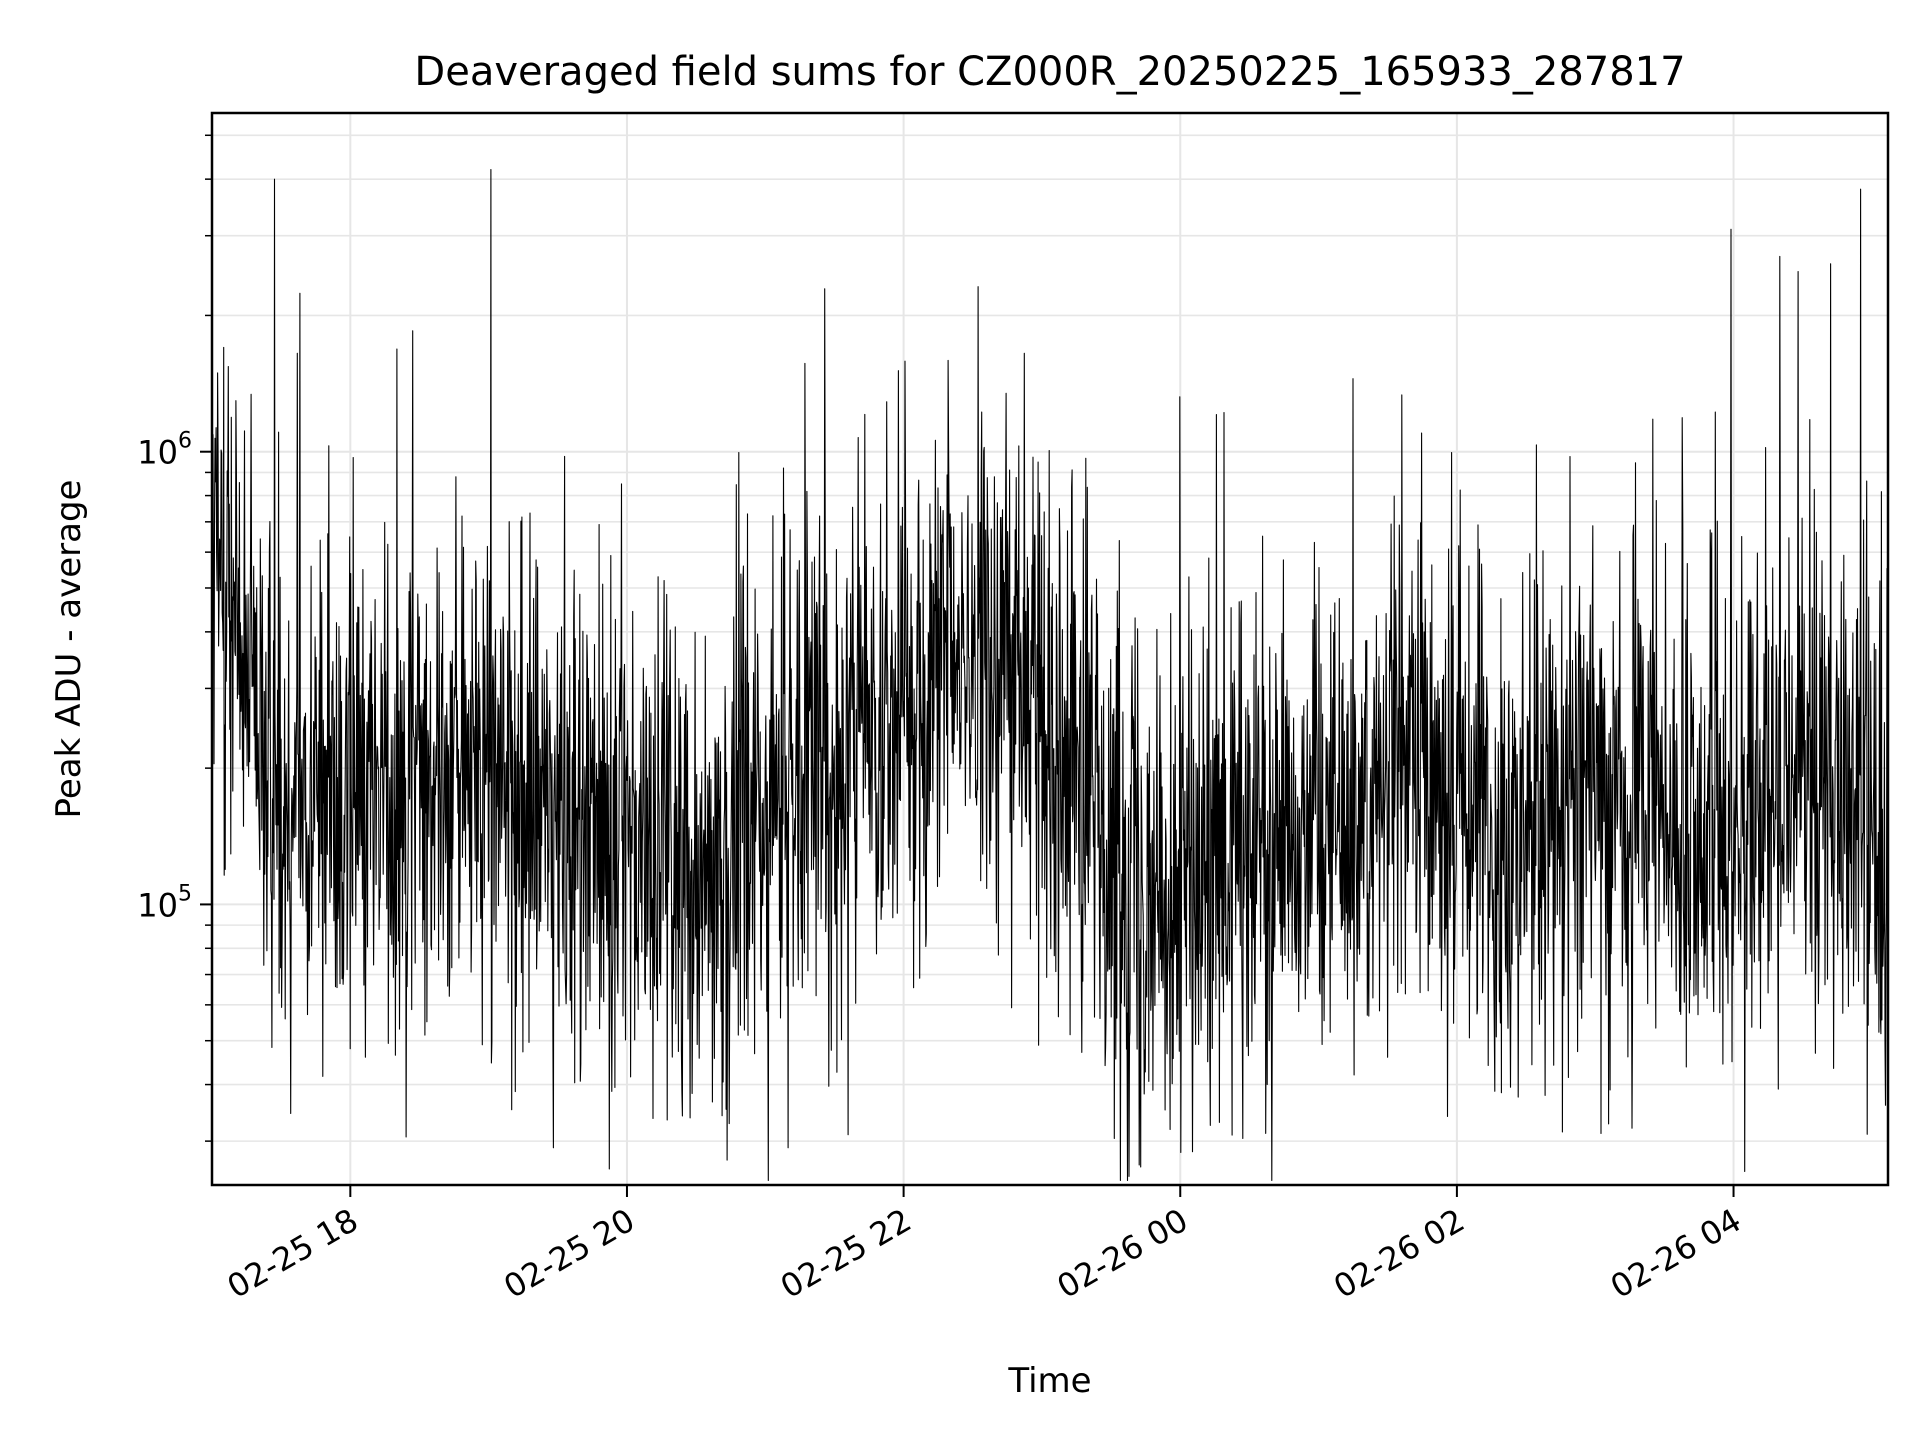 Image resolution: width=1920 pixels, height=1440 pixels. What do you see at coordinates (164, 450) in the screenshot?
I see `y-tick-label: 10⁶` at bounding box center [164, 450].